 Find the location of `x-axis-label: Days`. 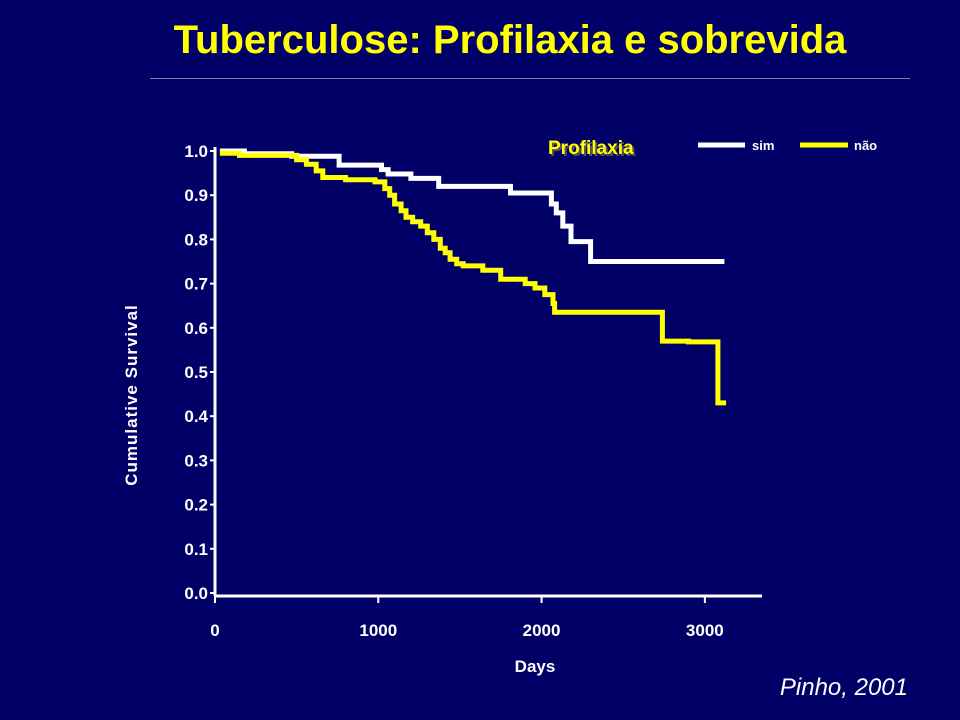

x-axis-label: Days is located at coordinates (535, 666).